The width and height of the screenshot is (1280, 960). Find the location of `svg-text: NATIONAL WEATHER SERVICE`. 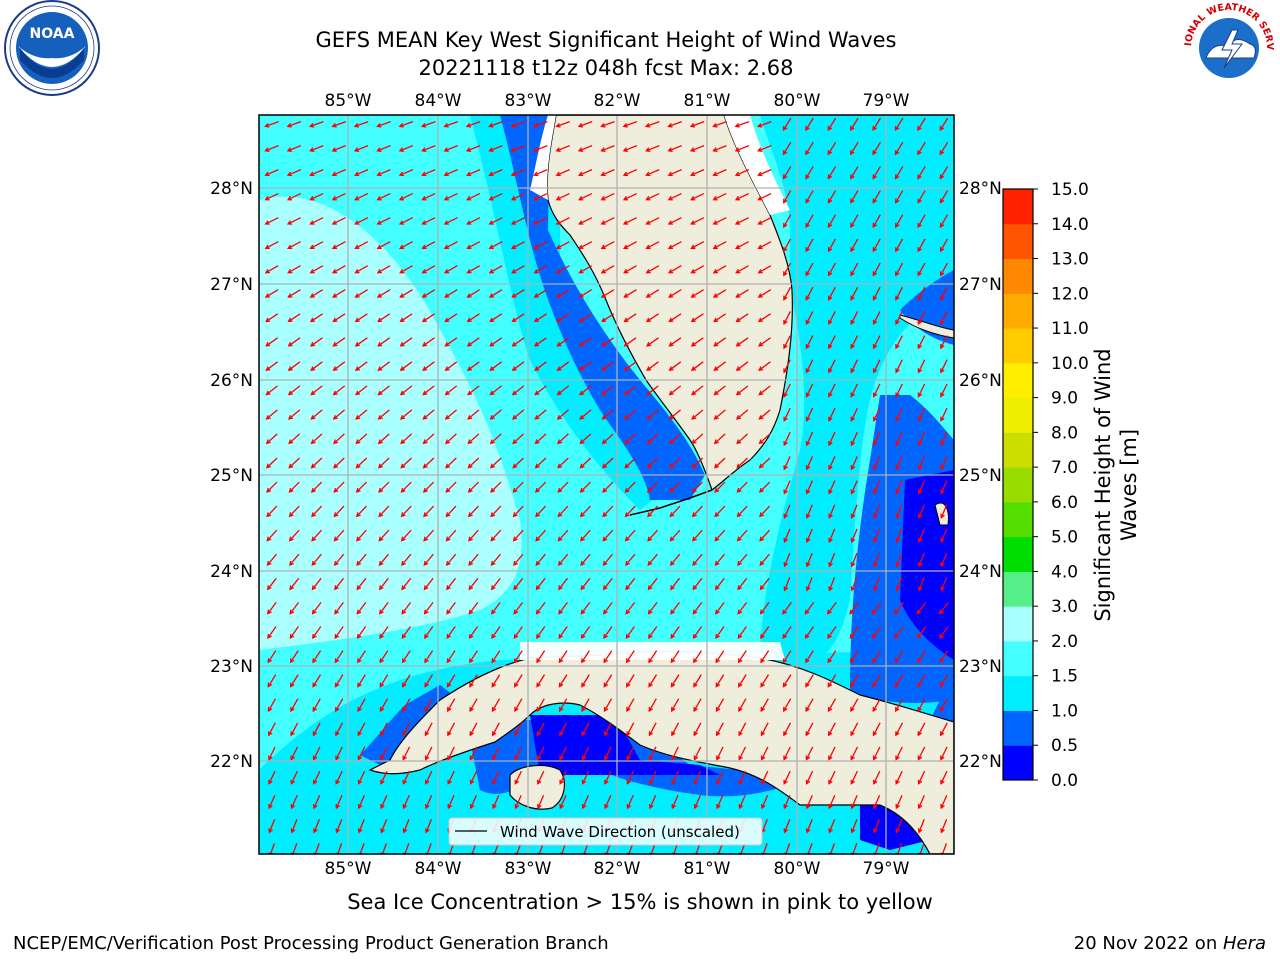

svg-text: NATIONAL WEATHER SERVICE is located at coordinates (637, 25).